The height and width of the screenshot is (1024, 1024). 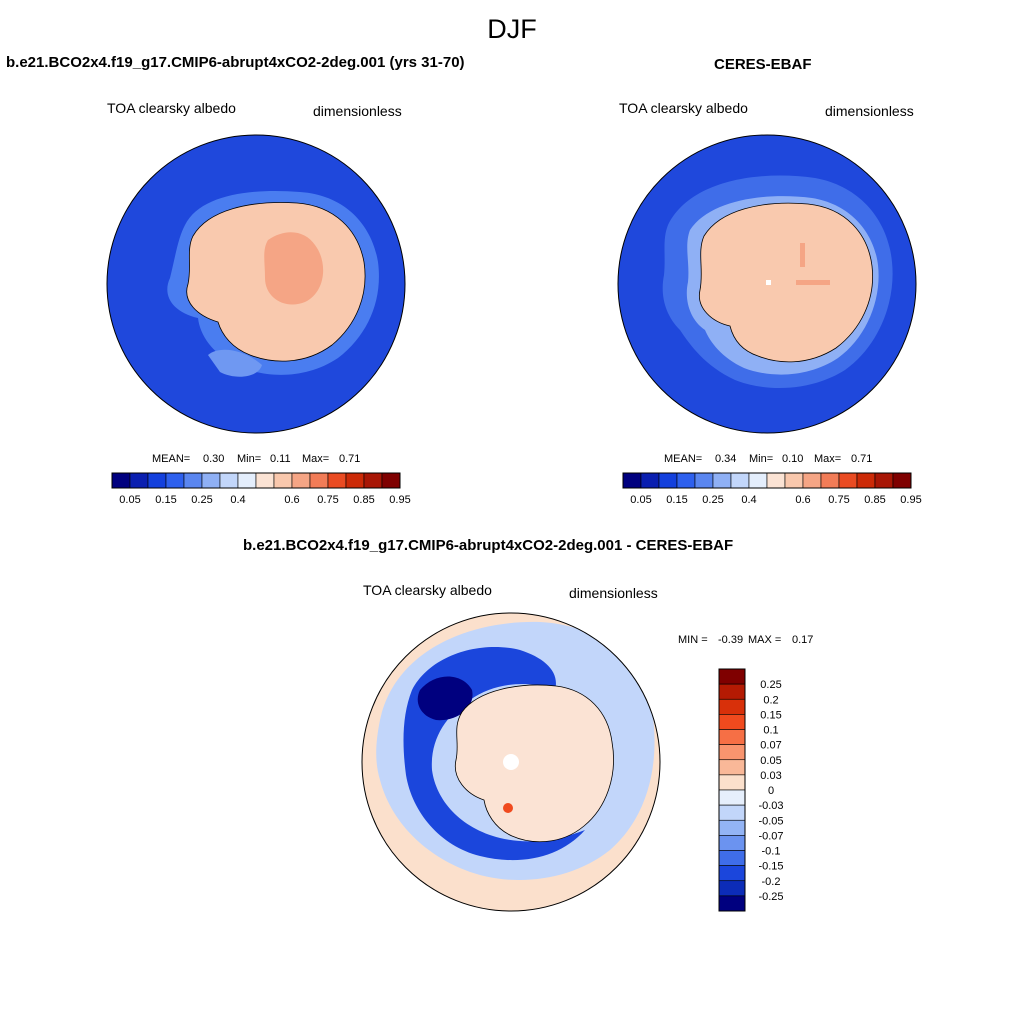 I want to click on panel1-colorbar-tick-label: 0.25, so click(x=201, y=500).